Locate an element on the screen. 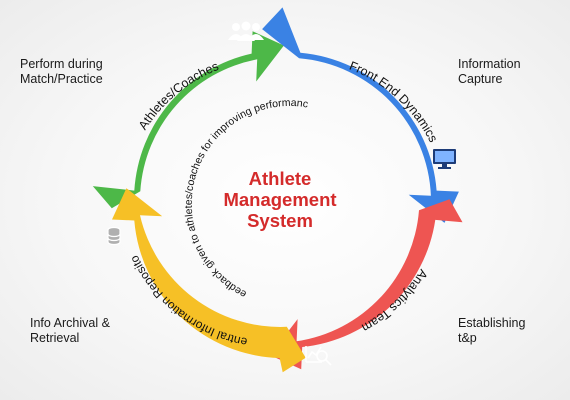  arc-athletes-coaches is located at coordinates (188, 120).